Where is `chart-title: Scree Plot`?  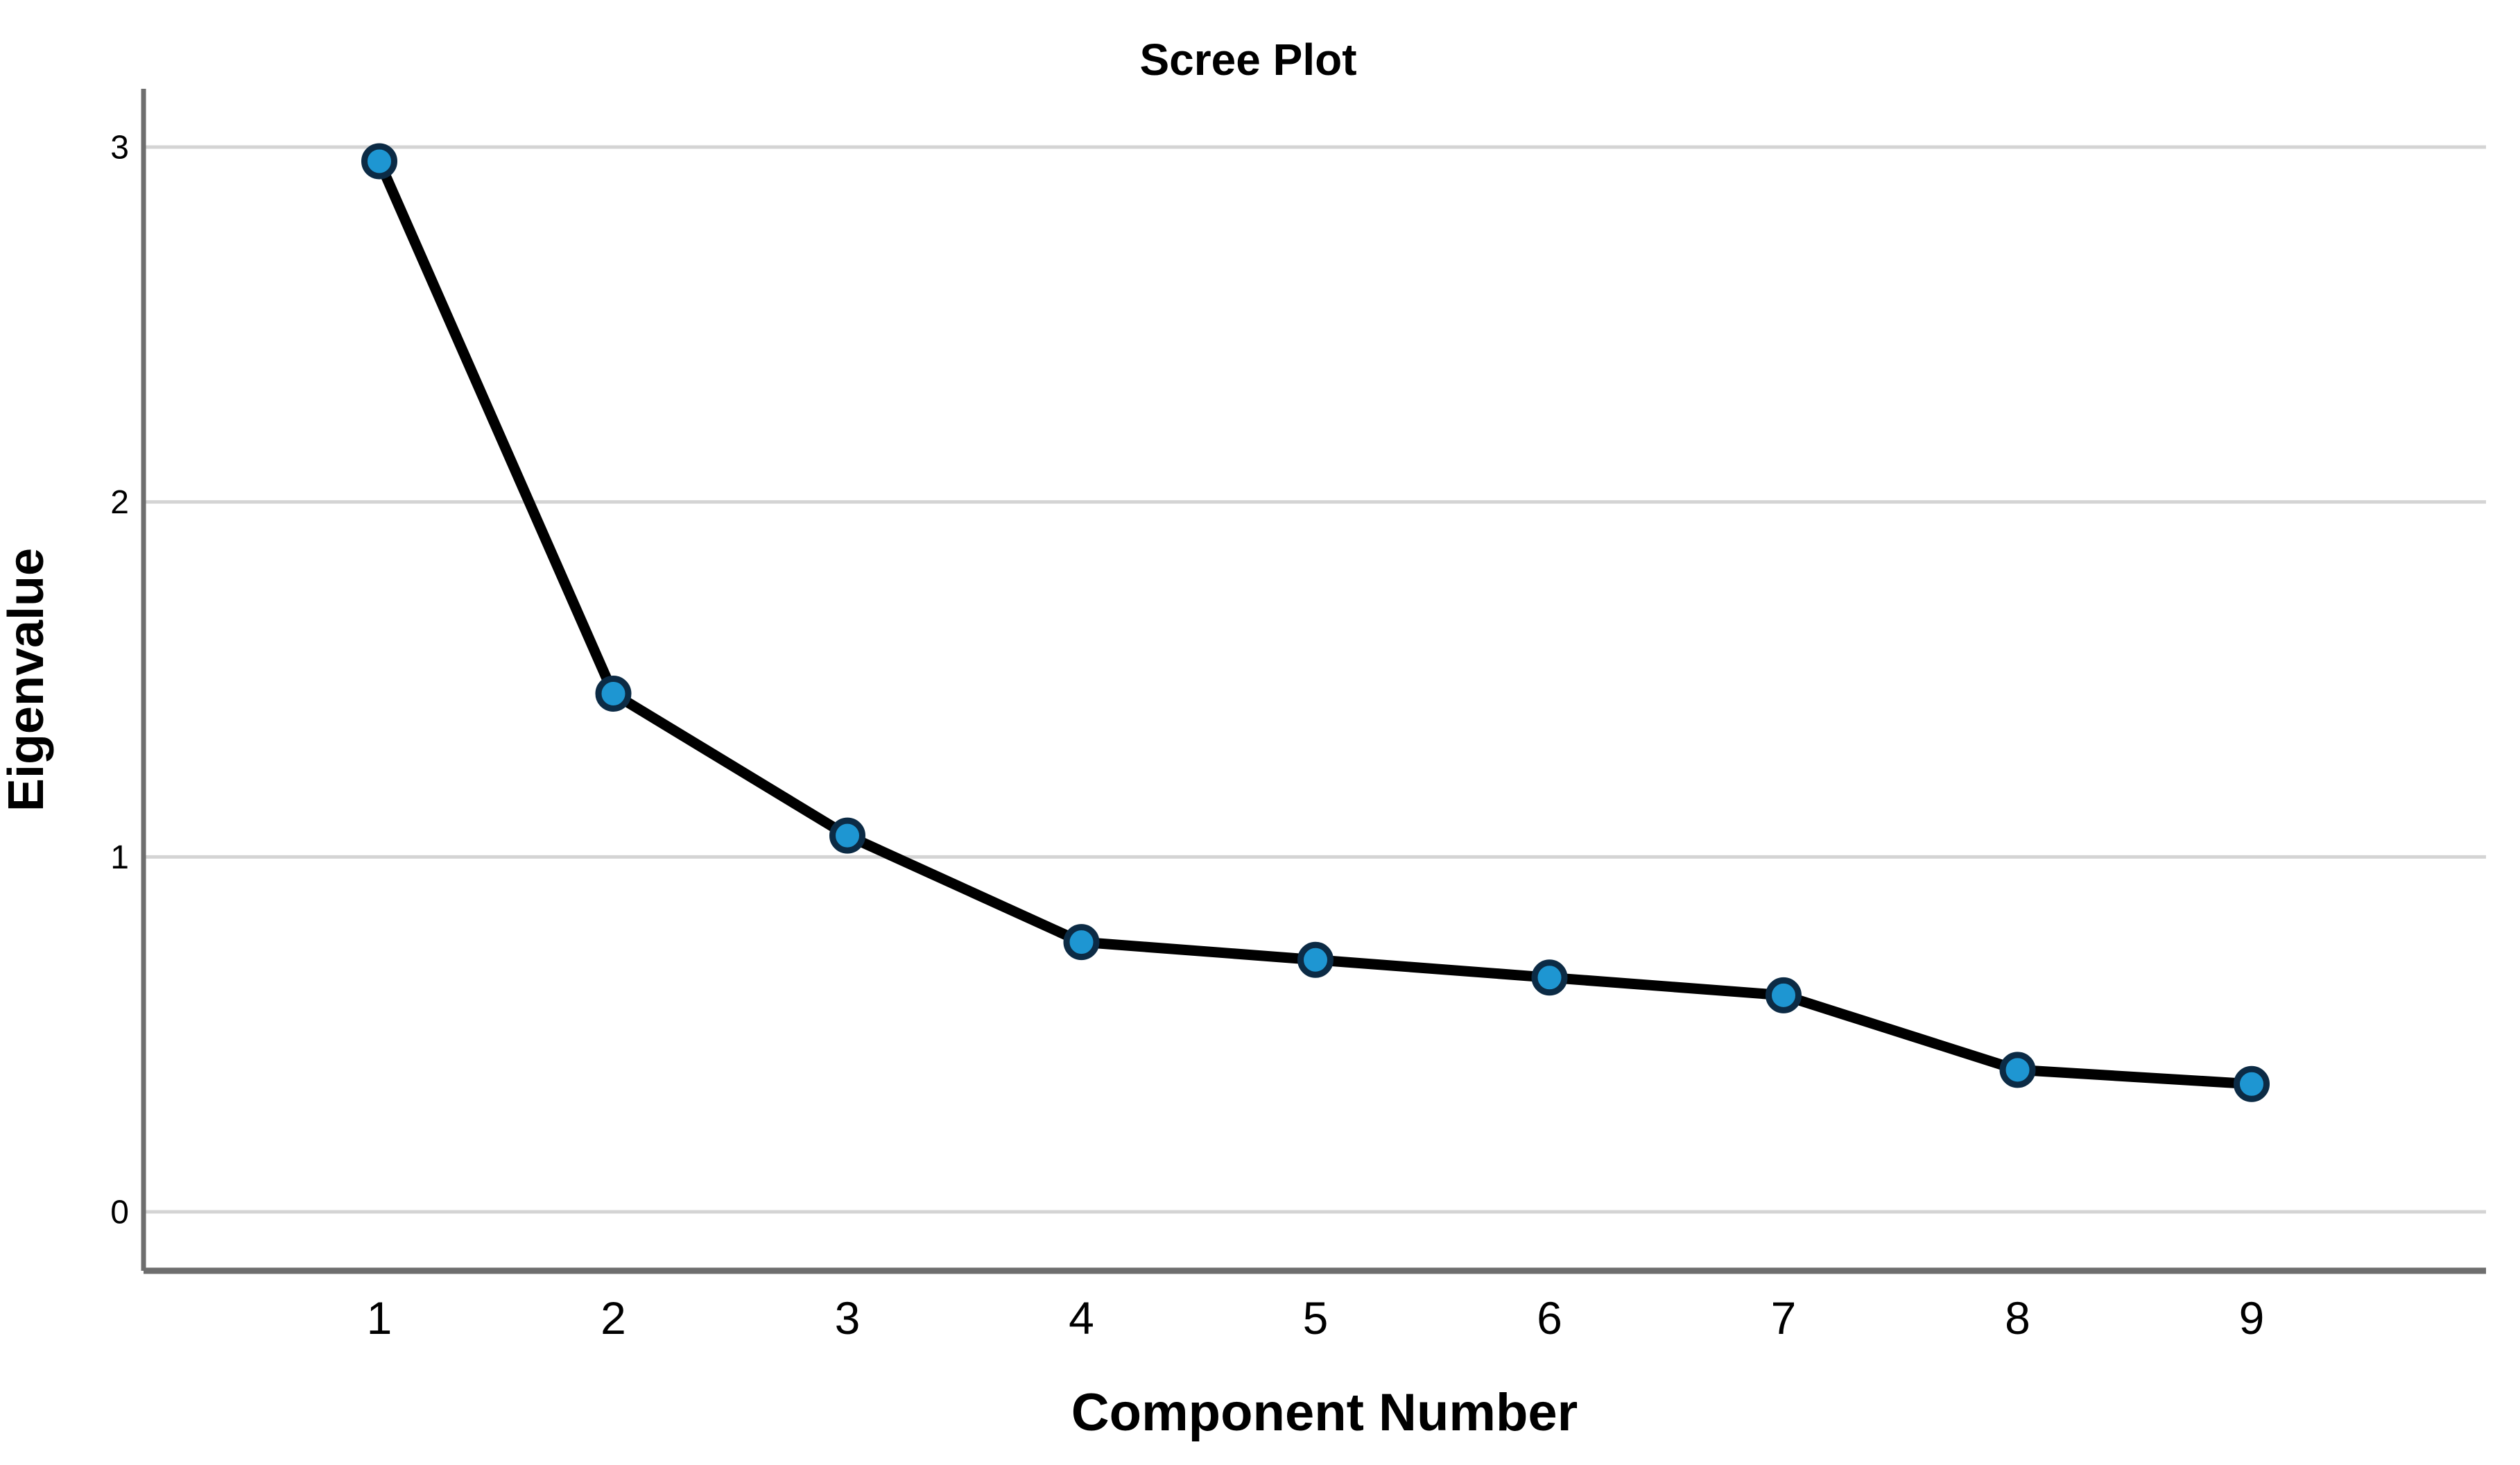
chart-title: Scree Plot is located at coordinates (1247, 60).